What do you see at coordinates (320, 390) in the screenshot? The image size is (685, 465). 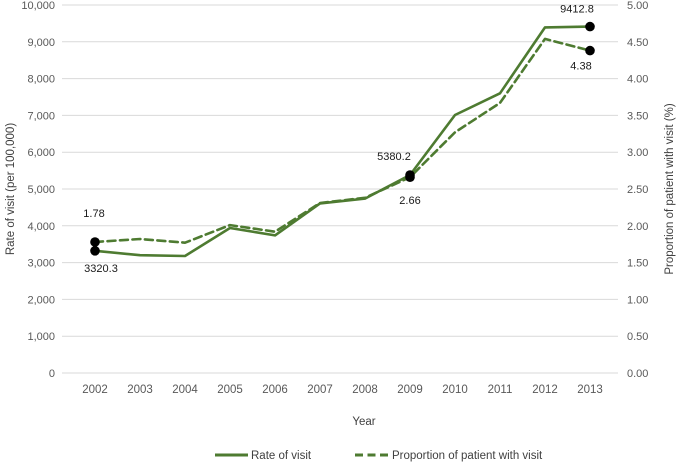 I see `x-tick-label: 2007` at bounding box center [320, 390].